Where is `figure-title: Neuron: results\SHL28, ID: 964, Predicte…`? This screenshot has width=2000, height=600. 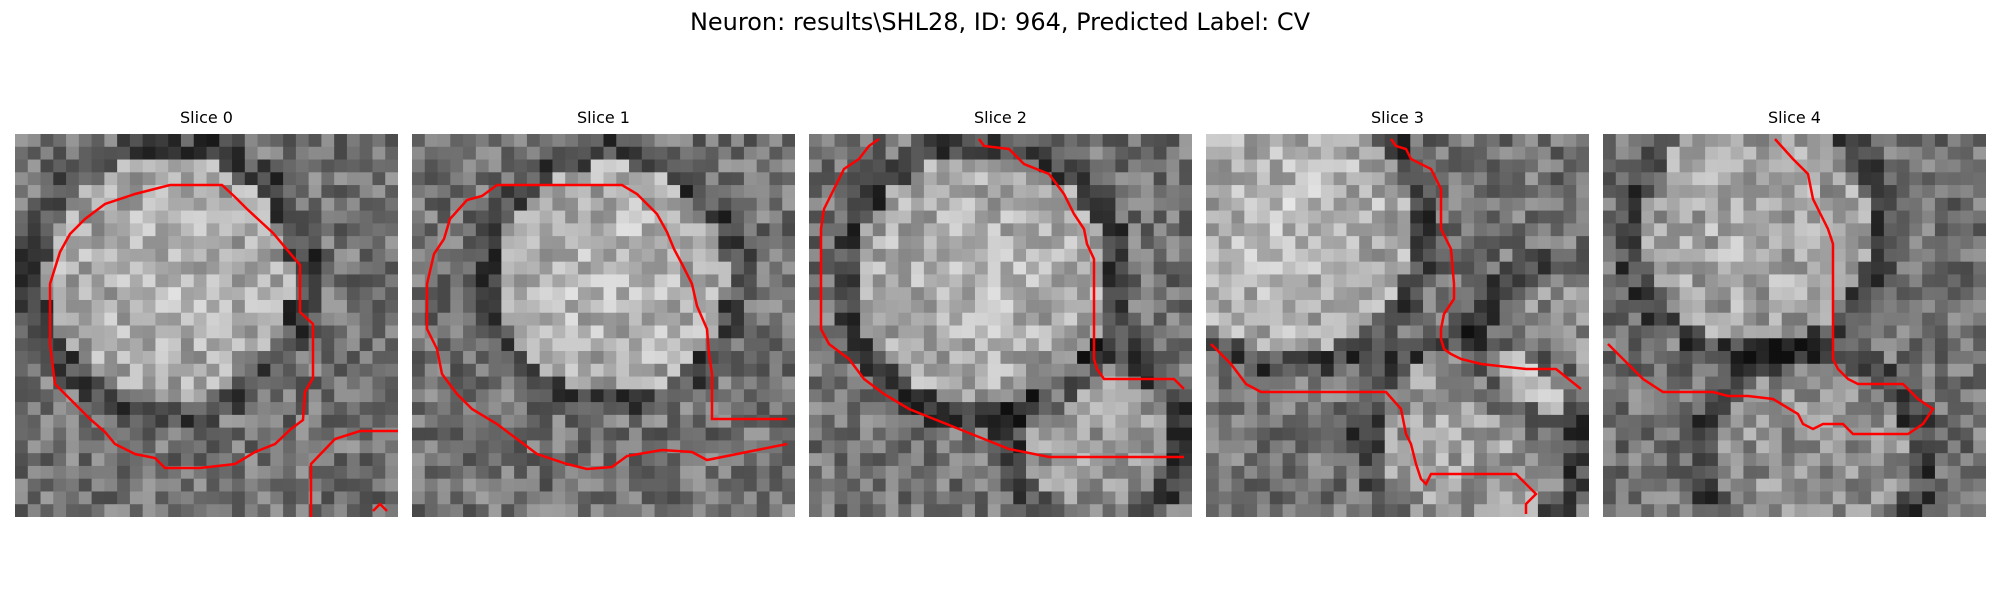
figure-title: Neuron: results\SHL28, ID: 964, Predicte… is located at coordinates (1000, 22).